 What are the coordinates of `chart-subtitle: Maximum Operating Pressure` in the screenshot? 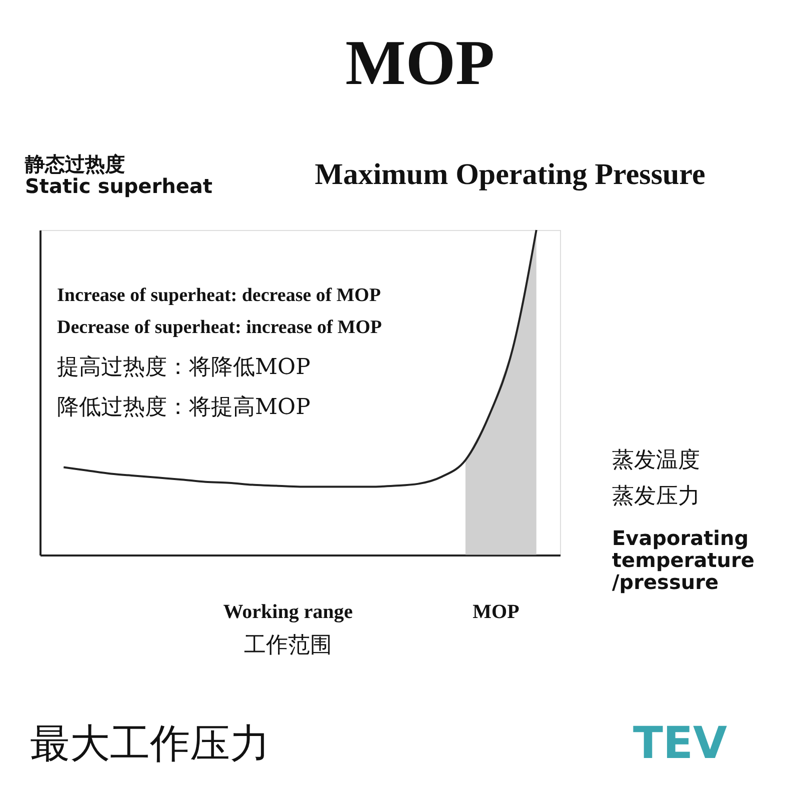 It's located at (510, 174).